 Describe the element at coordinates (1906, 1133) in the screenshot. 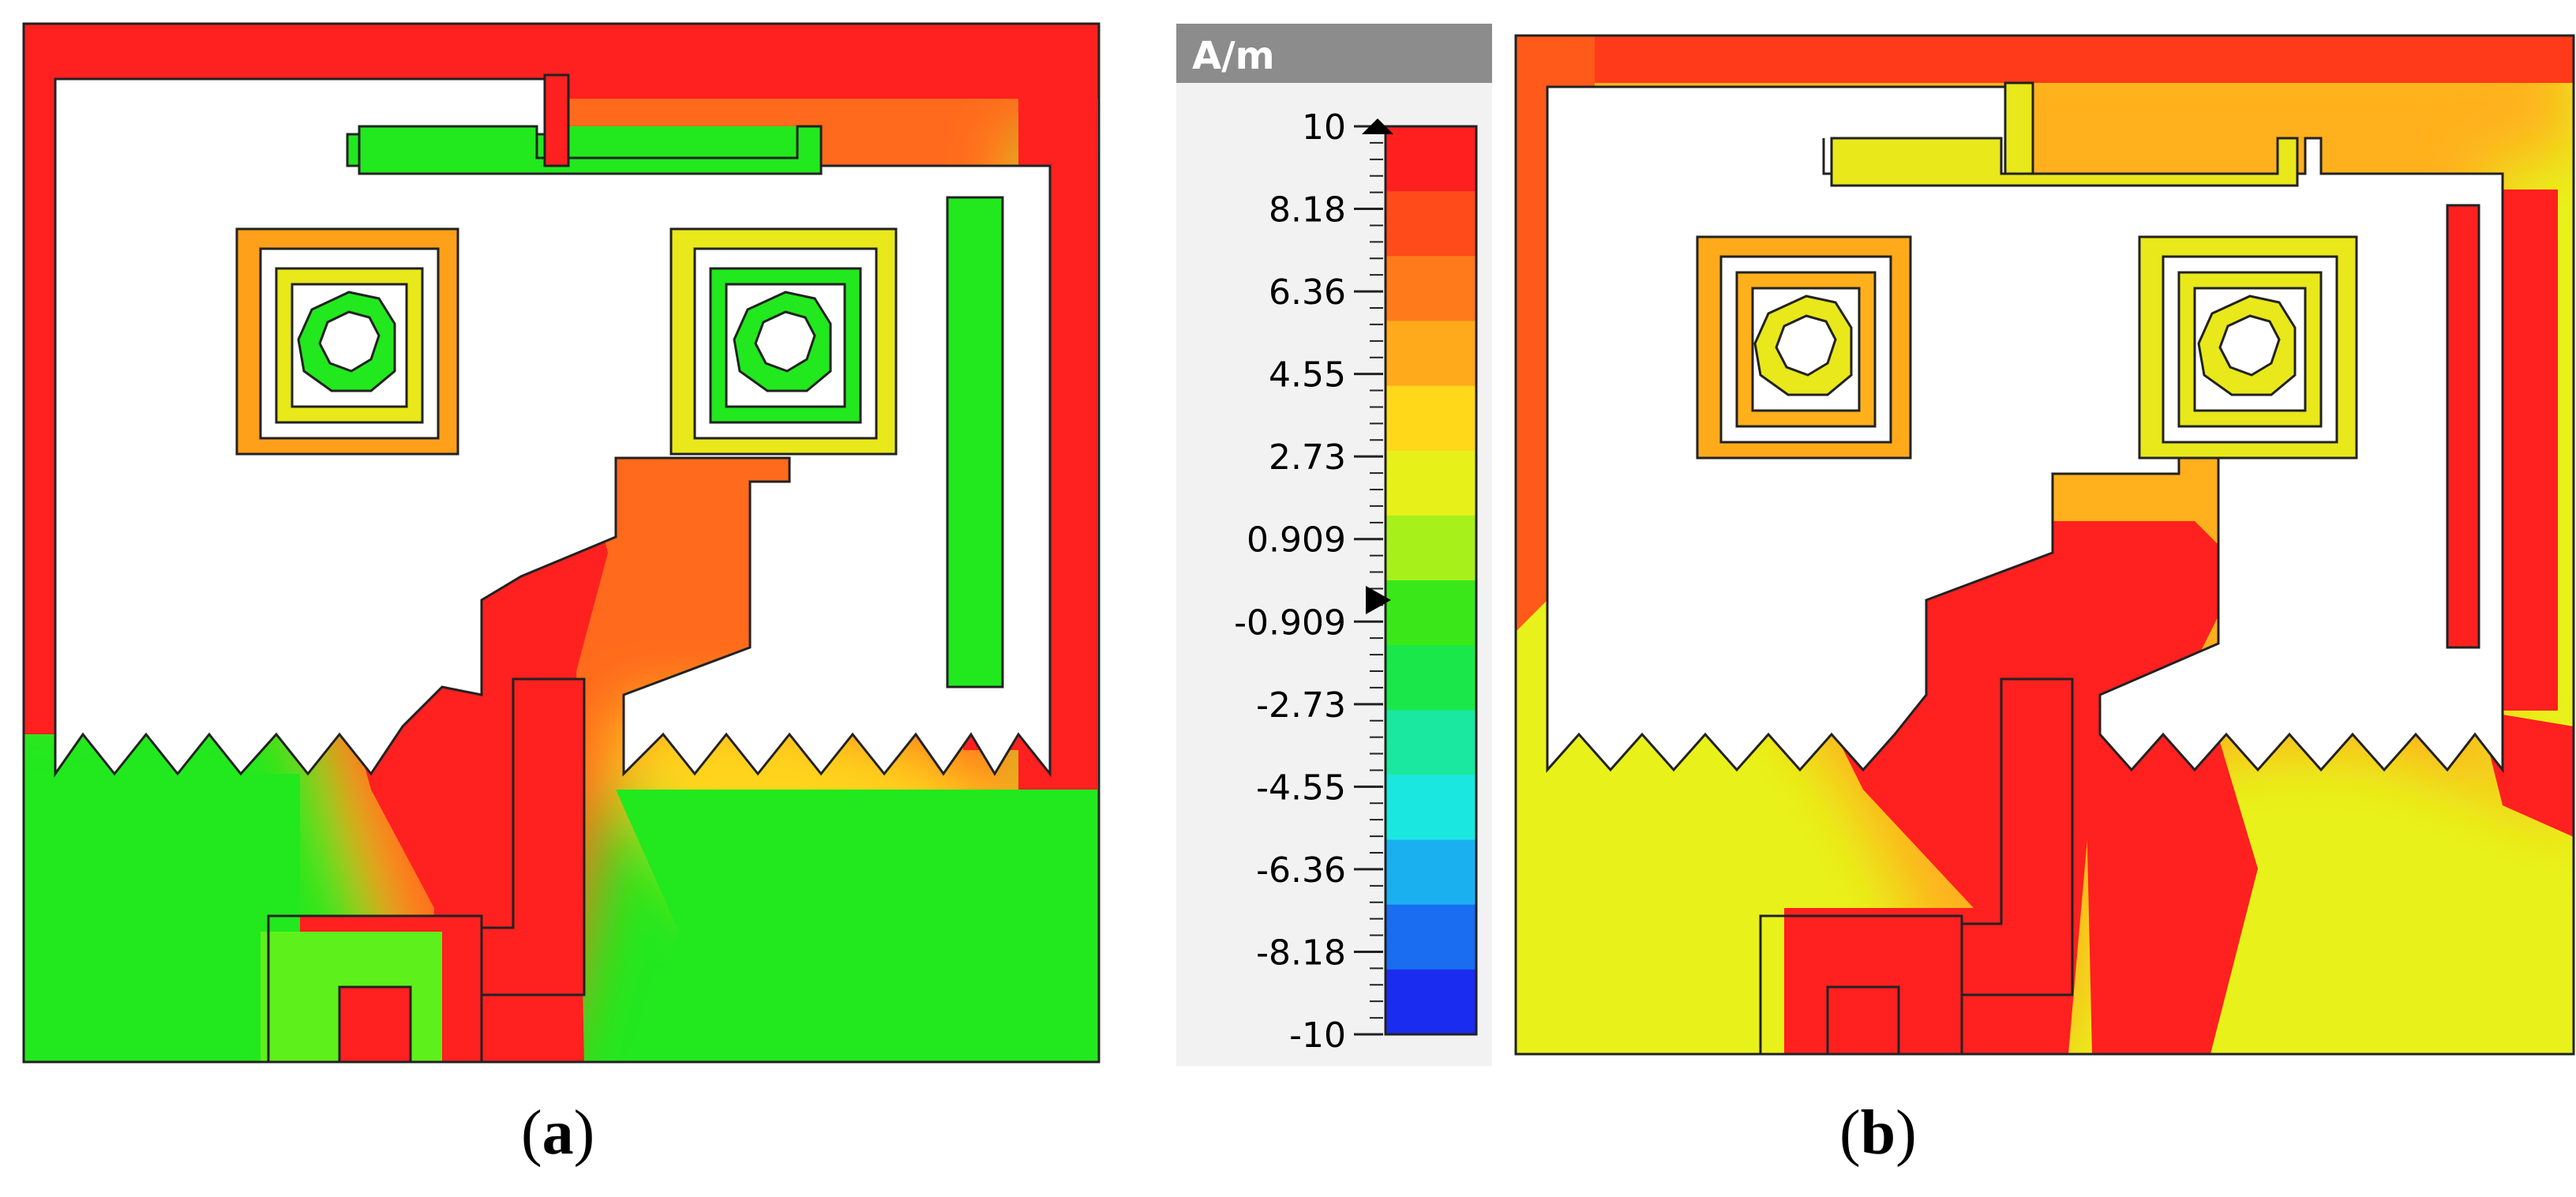

I see `caption-b-close: )` at that location.